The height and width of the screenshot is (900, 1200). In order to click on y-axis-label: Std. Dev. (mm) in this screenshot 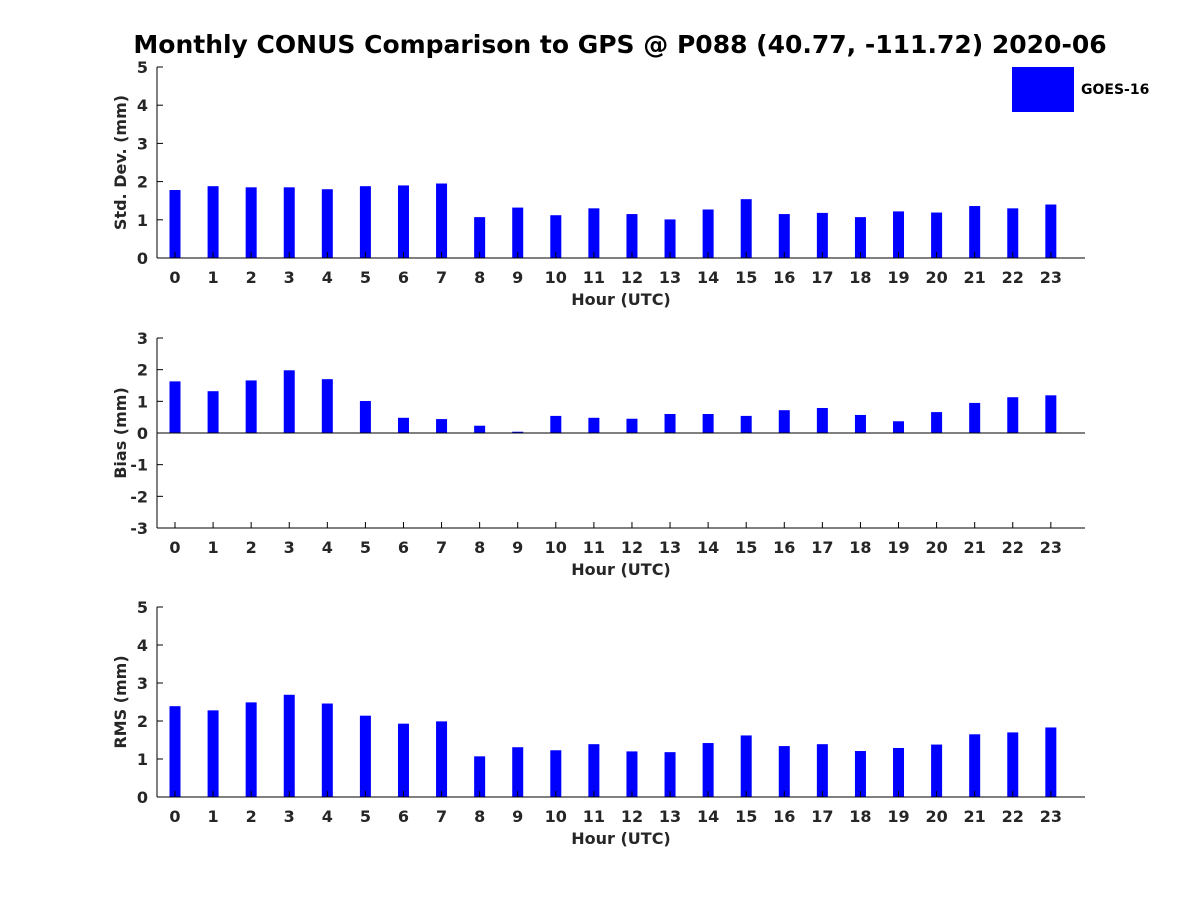, I will do `click(120, 162)`.